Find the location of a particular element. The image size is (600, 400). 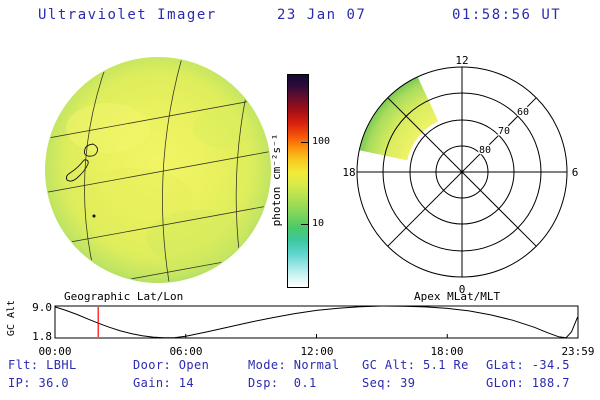

colorbar is located at coordinates (298, 181).